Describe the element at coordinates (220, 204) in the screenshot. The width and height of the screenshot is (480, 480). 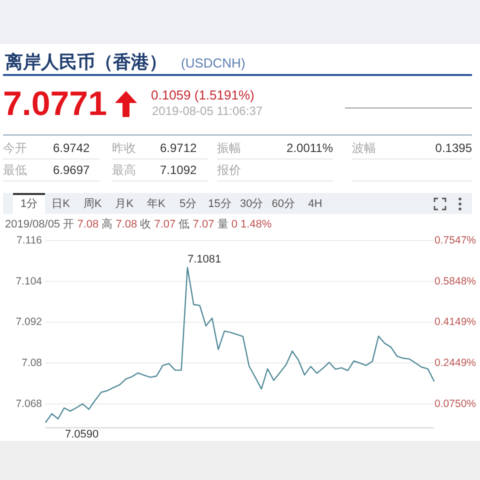
I see `text: 15分` at that location.